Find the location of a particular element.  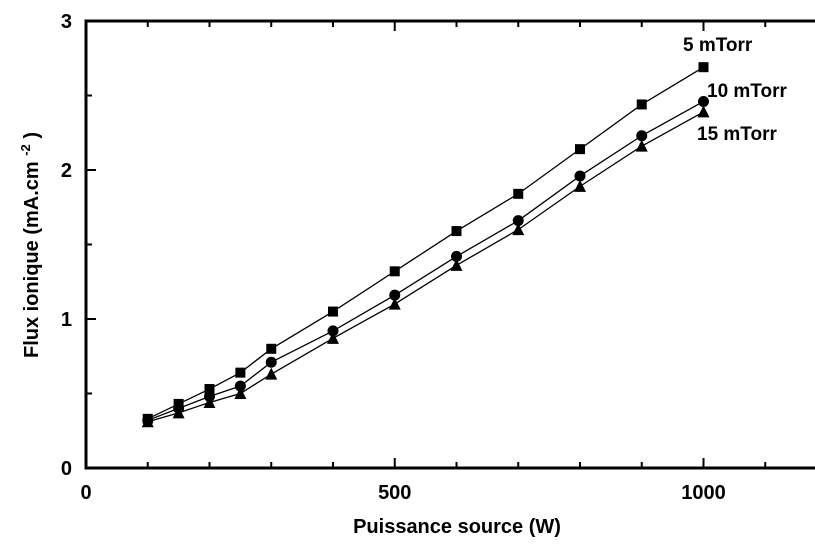

y-tick-label: 3 is located at coordinates (66, 22).